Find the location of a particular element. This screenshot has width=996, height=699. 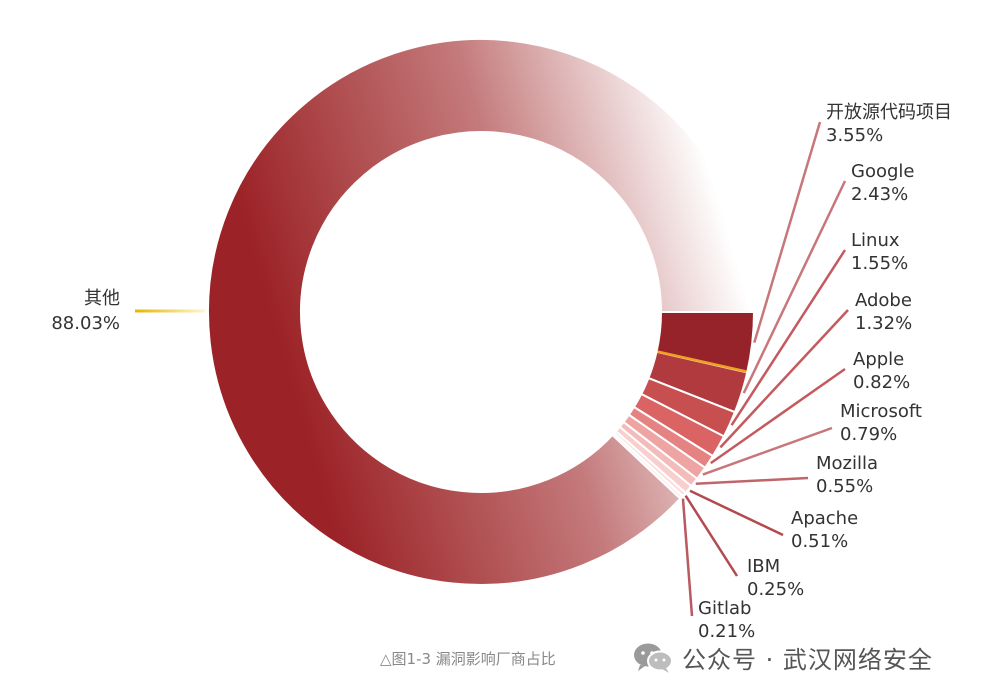

watermark: 公众号 · 武汉网络安全 is located at coordinates (782, 657).